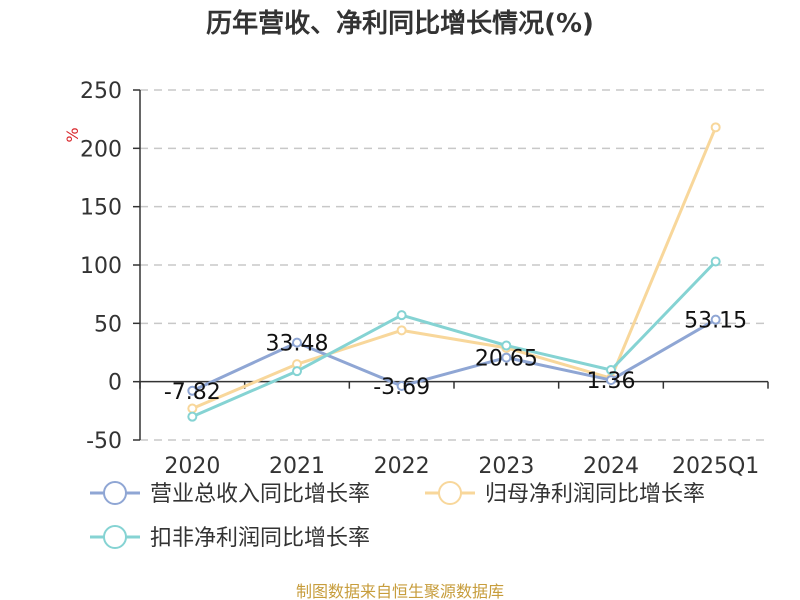 The height and width of the screenshot is (600, 800). Describe the element at coordinates (260, 538) in the screenshot. I see `legend-label: 扣非净利润同比增长率` at that location.